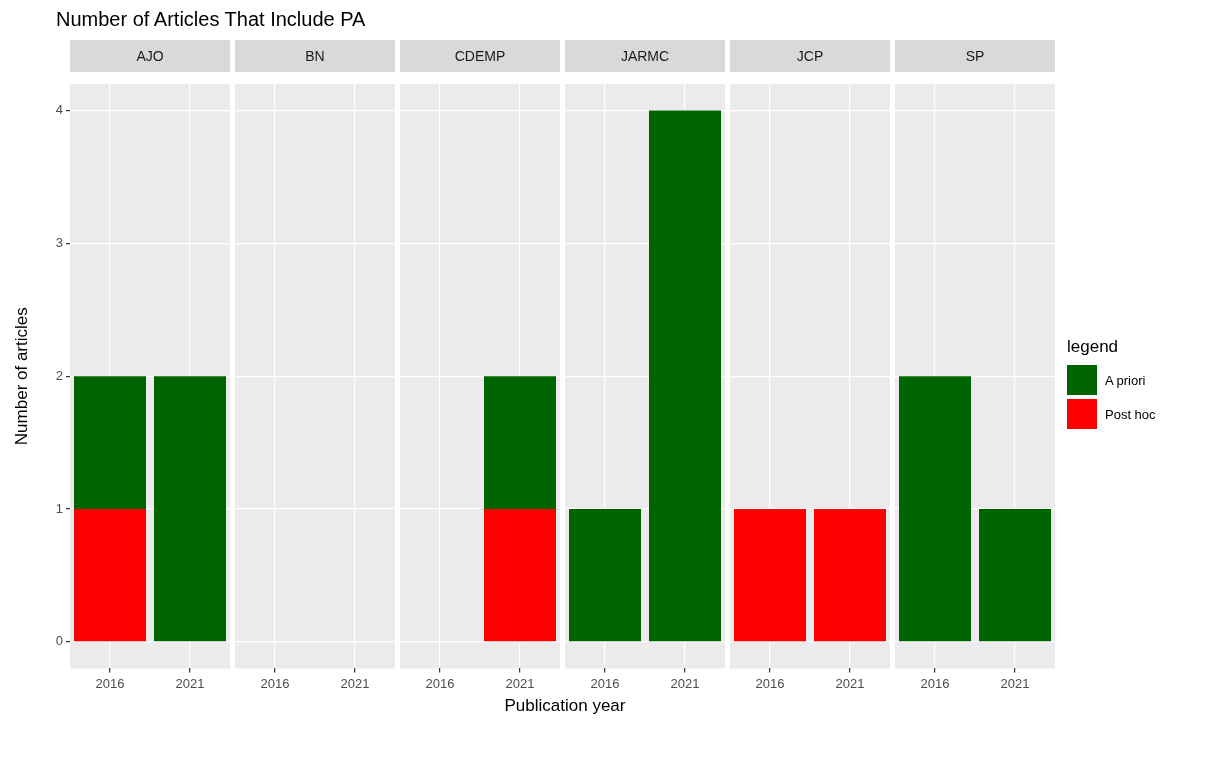 This screenshot has width=1224, height=765. I want to click on chart-title: JCP, so click(810, 56).